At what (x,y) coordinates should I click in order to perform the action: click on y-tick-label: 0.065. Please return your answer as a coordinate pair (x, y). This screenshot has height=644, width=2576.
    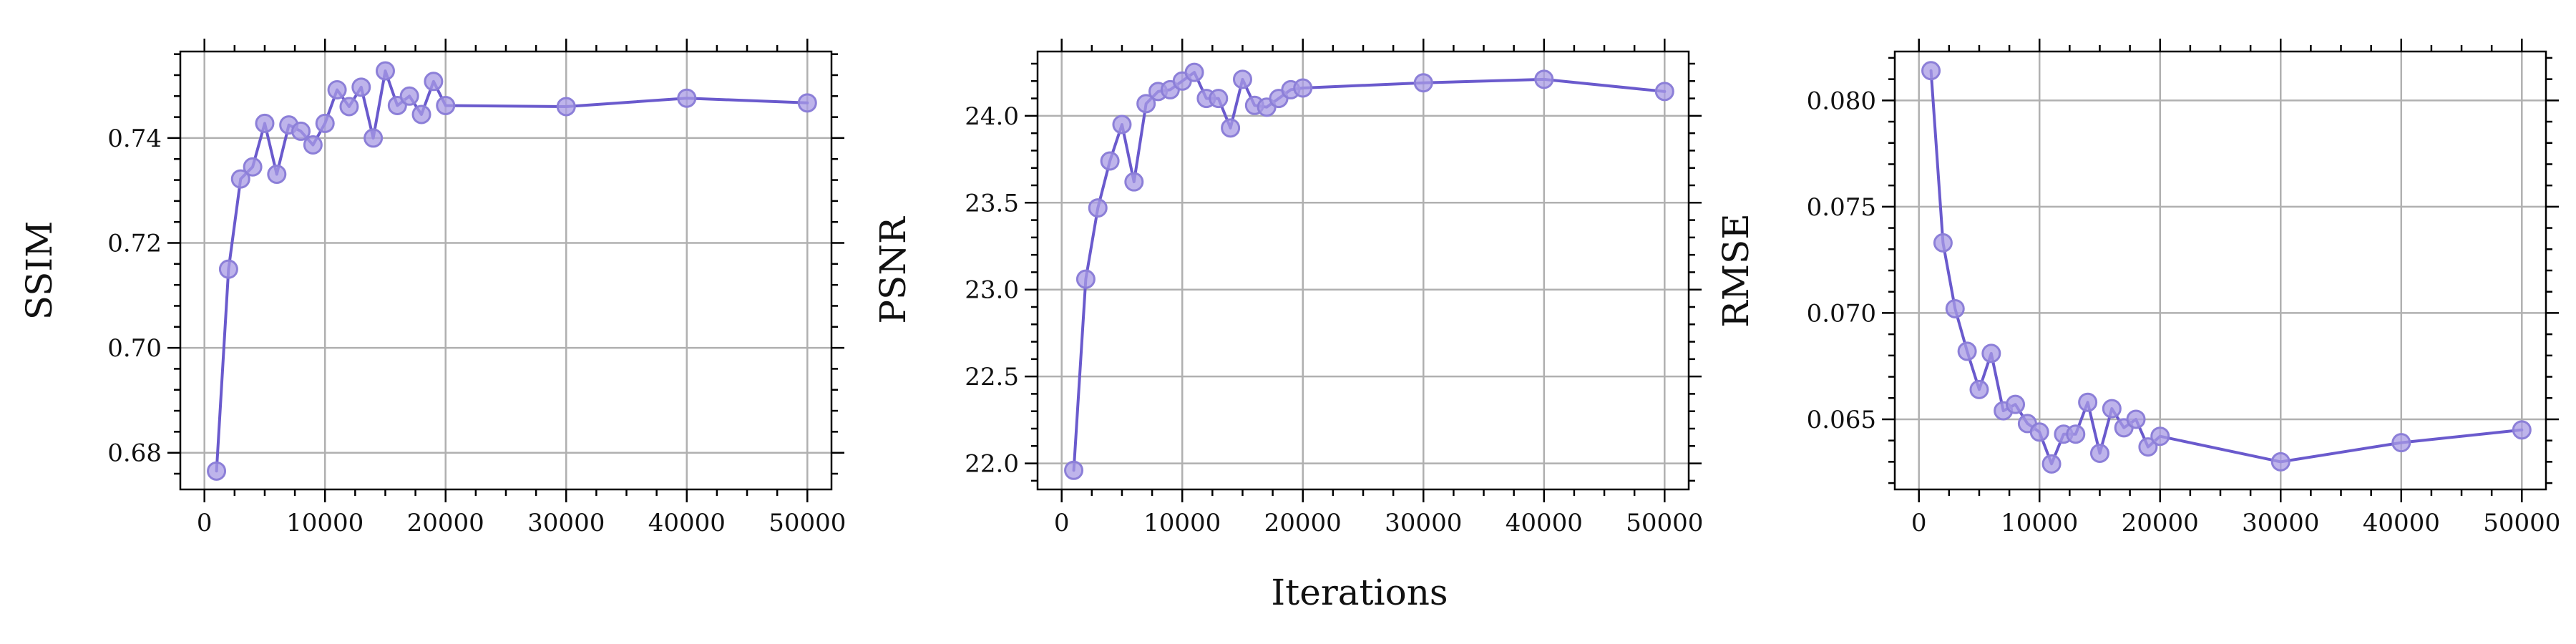
    Looking at the image, I should click on (1841, 420).